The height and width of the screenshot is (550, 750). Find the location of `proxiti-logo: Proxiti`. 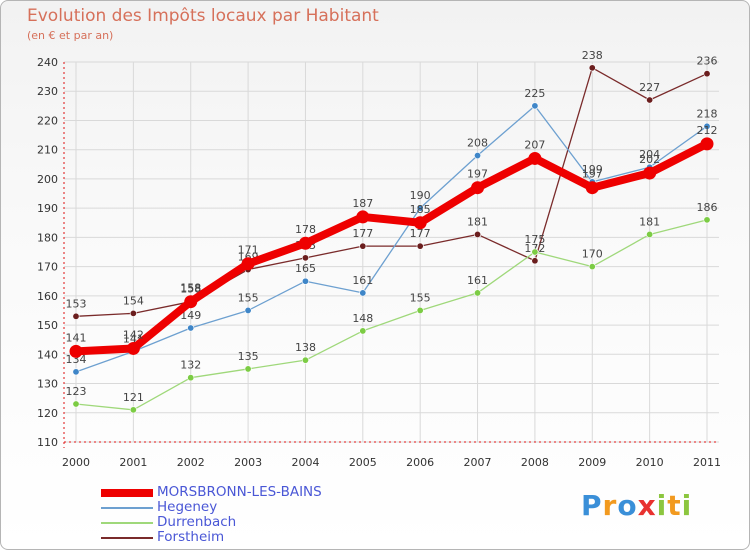

proxiti-logo: Proxiti is located at coordinates (636, 505).